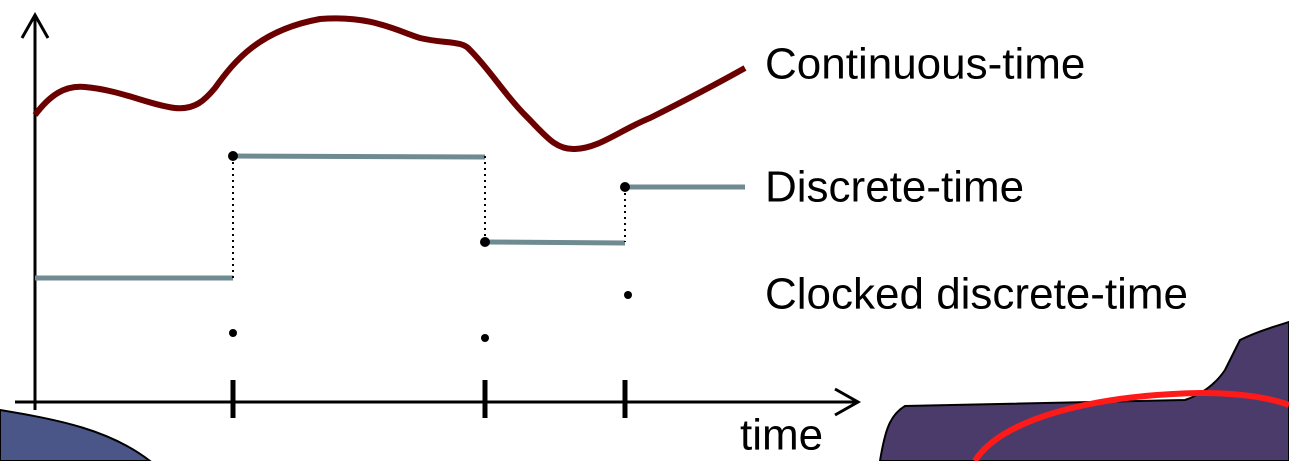 This screenshot has width=1289, height=461. Describe the element at coordinates (894, 187) in the screenshot. I see `discrete-label: Discrete-time` at that location.